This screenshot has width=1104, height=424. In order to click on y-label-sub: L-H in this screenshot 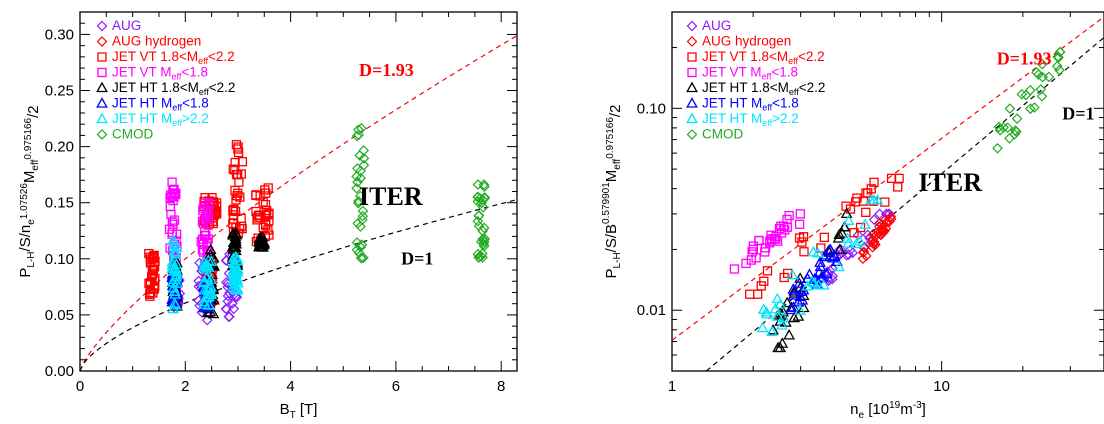, I will do `click(617, 260)`.